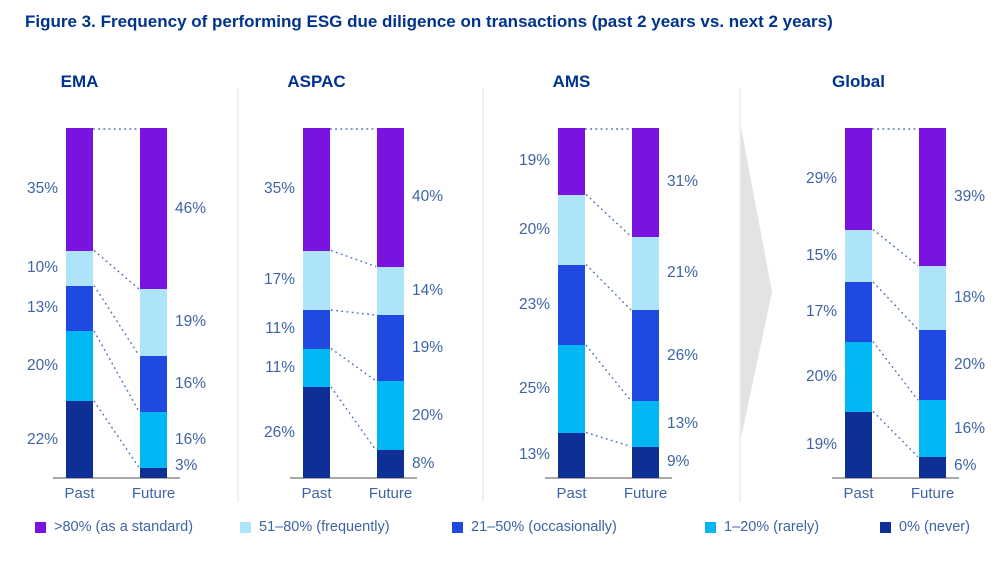 The height and width of the screenshot is (573, 1000). What do you see at coordinates (42, 267) in the screenshot?
I see `segment-value-label: 10%` at bounding box center [42, 267].